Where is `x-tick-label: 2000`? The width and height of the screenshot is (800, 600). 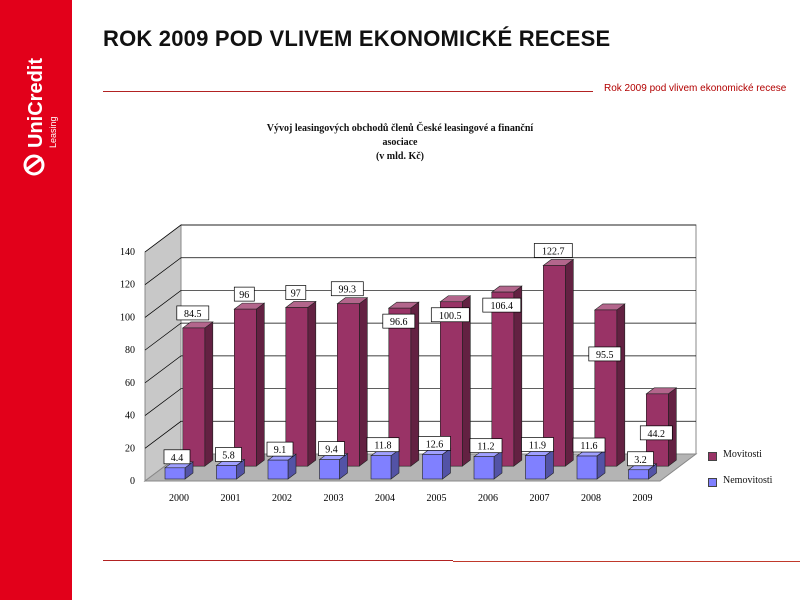
x-tick-label: 2000 is located at coordinates (179, 498).